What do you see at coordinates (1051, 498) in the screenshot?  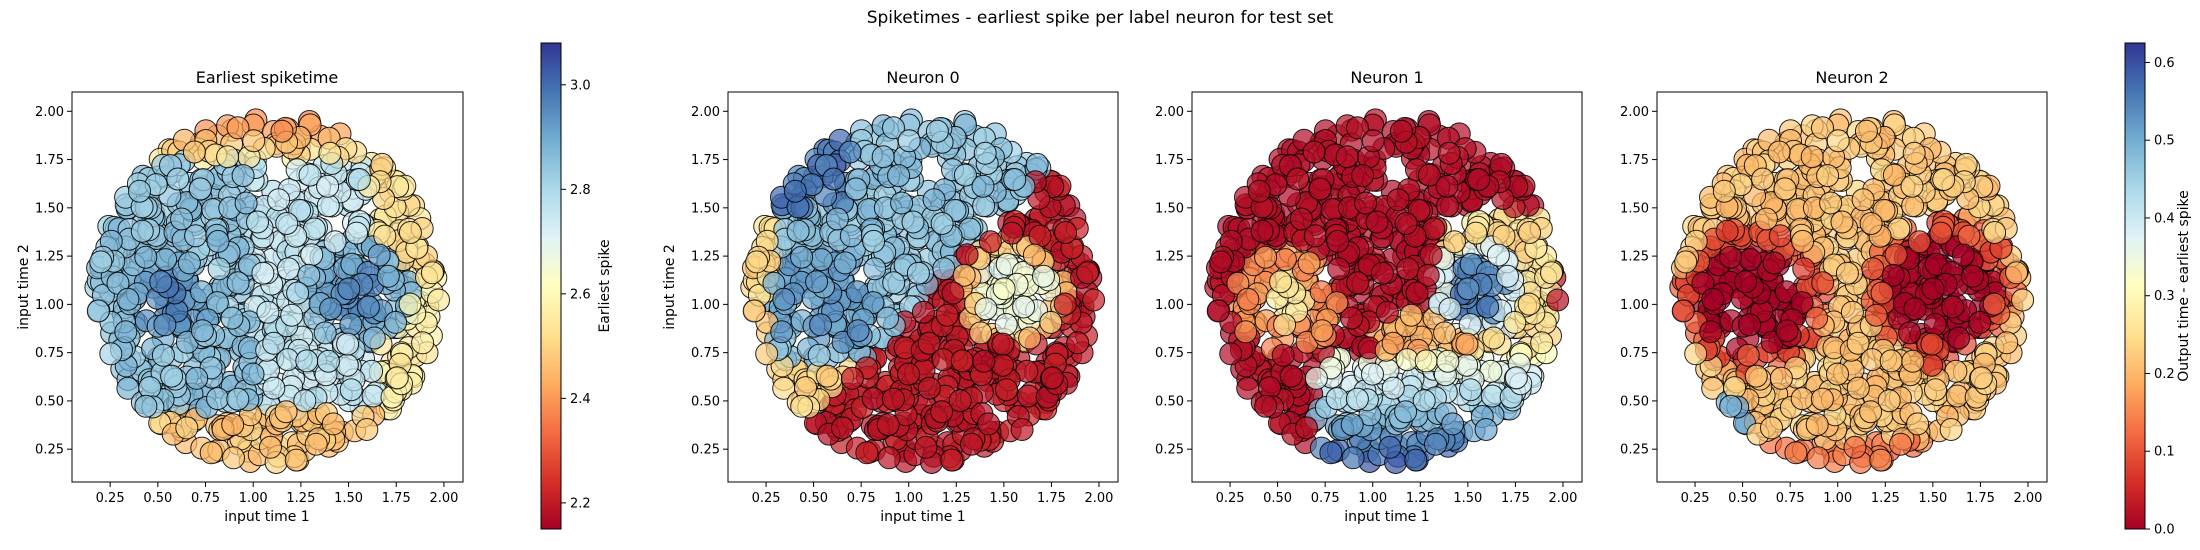 I see `x-tick-label: 1.75` at bounding box center [1051, 498].